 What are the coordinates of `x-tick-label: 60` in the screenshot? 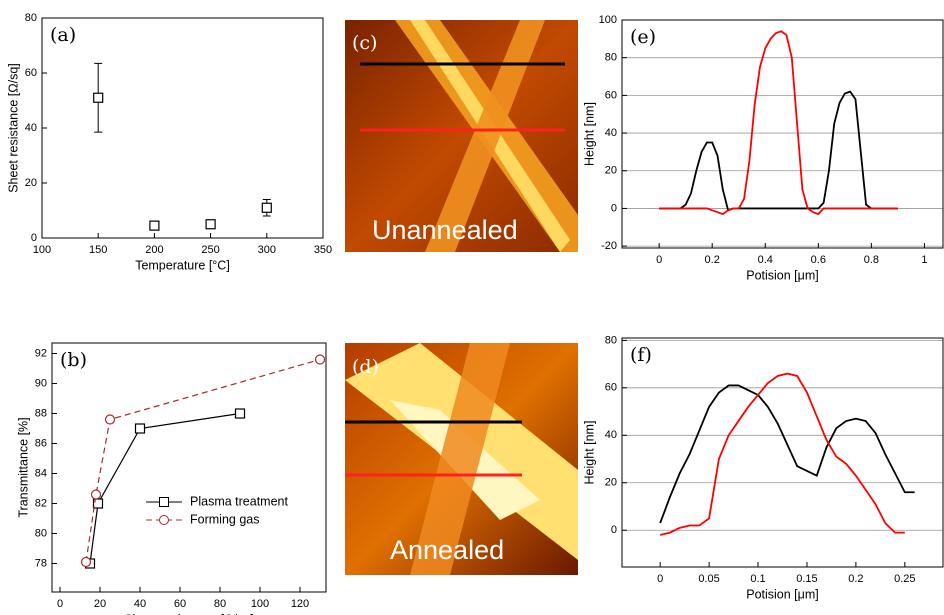 It's located at (180, 604).